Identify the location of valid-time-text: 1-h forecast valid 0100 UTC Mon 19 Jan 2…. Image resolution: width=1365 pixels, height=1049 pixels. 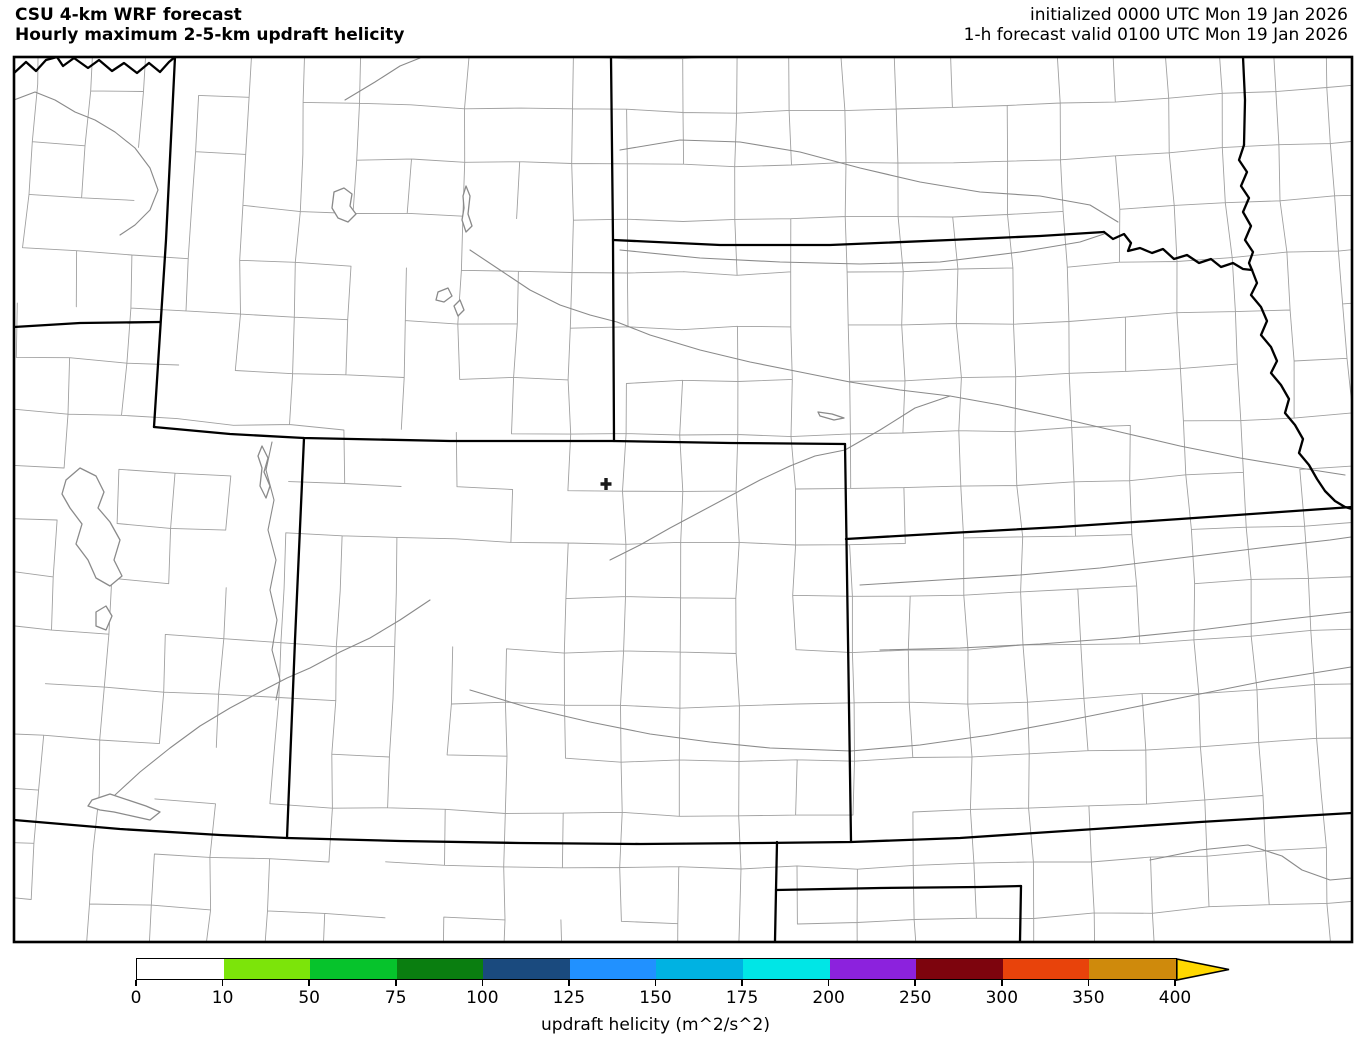
(1155, 35).